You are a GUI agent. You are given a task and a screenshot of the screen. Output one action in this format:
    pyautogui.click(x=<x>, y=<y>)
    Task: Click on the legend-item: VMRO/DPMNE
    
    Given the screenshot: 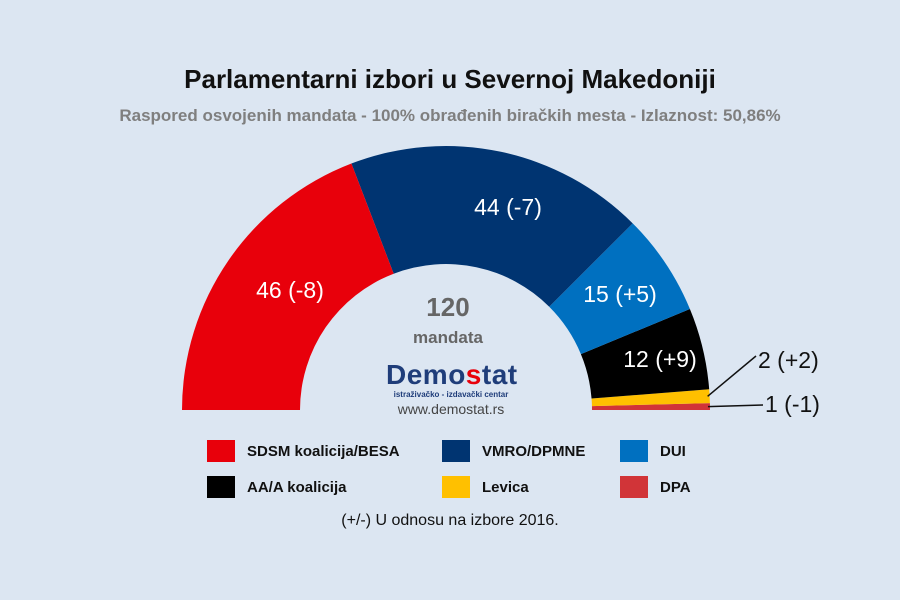 What is the action you would take?
    pyautogui.click(x=513, y=451)
    